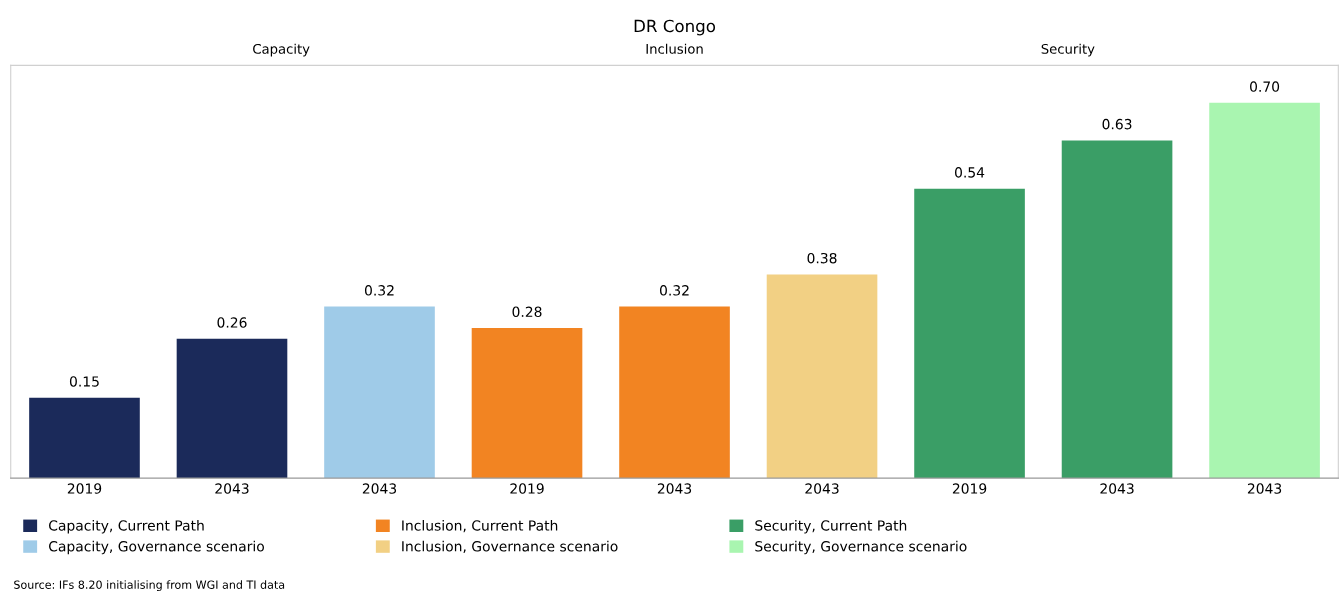  What do you see at coordinates (674, 48) in the screenshot?
I see `text: Inclusion` at bounding box center [674, 48].